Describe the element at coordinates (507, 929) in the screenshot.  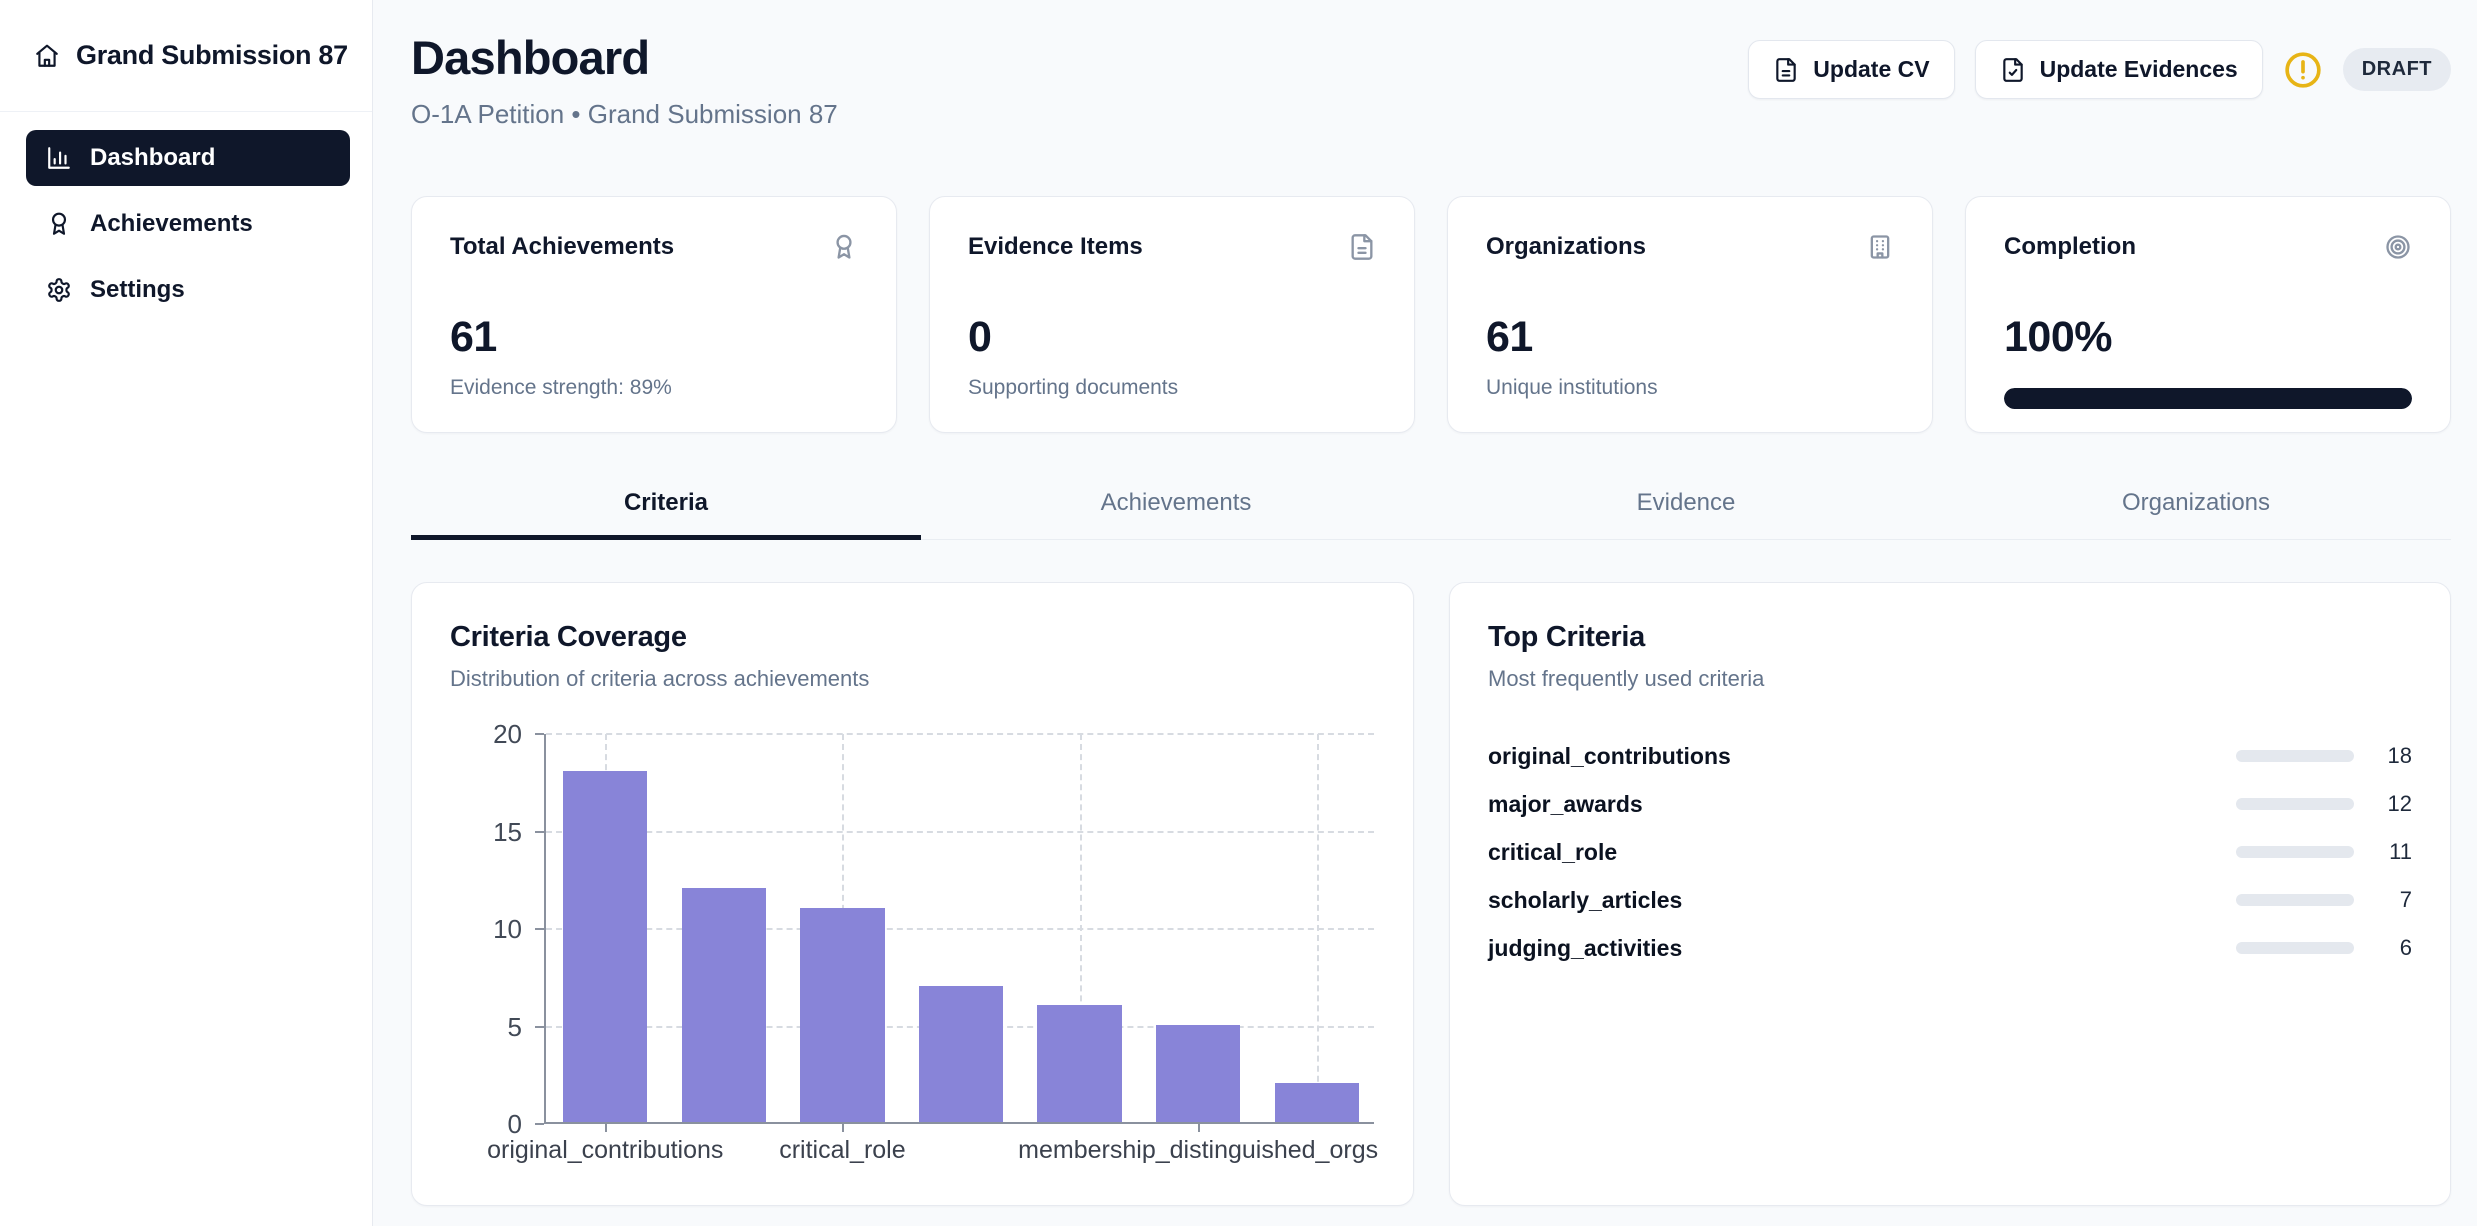
I see `y-tick-label: 10` at that location.